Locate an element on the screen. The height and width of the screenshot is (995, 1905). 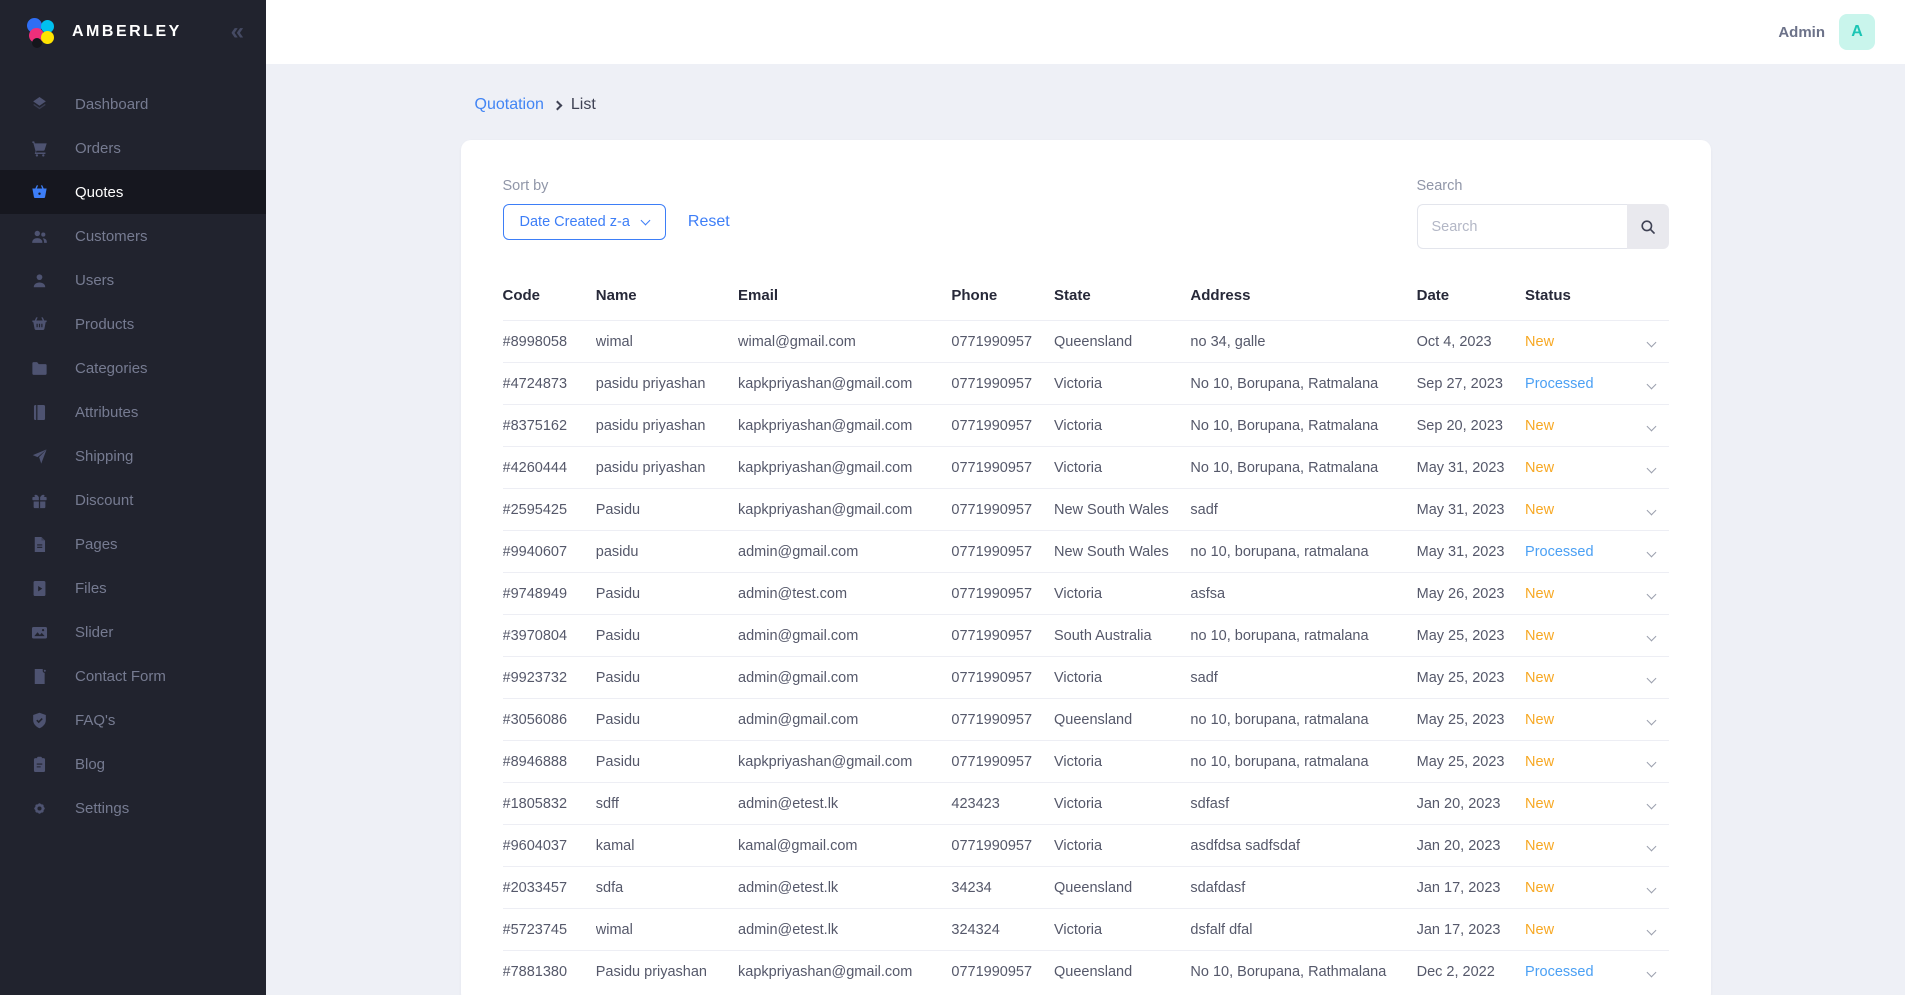
cell-code: #4724873 is located at coordinates (549, 383).